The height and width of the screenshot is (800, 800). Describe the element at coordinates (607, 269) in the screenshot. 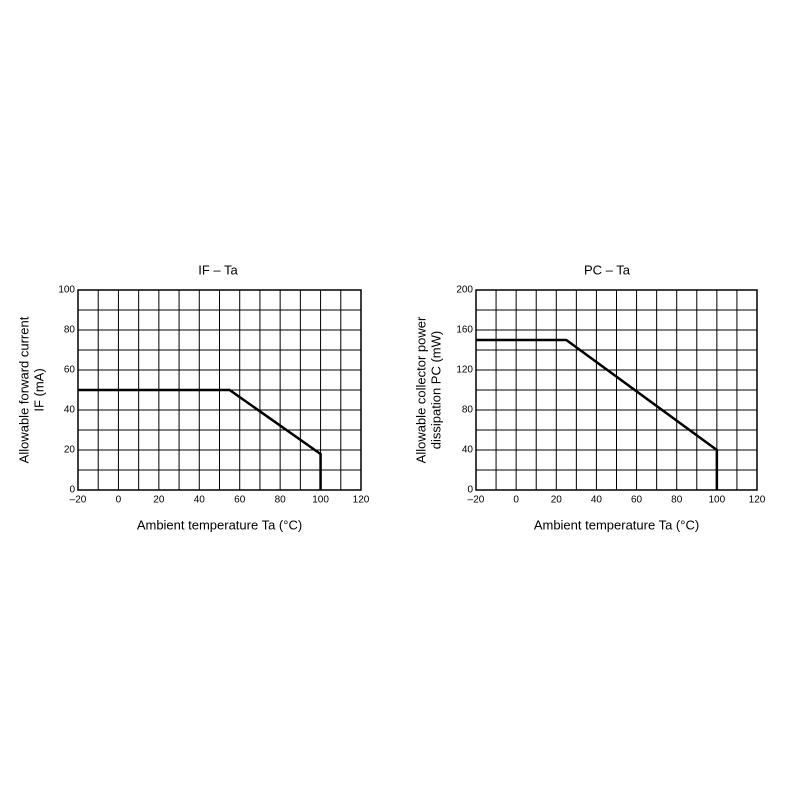

I see `chart-title: PC – Ta` at that location.